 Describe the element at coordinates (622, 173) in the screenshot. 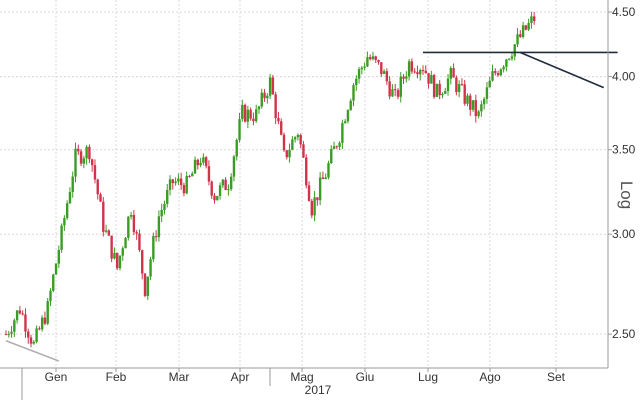

I see `y-tick-labels: 2.50 3.00 3.50 4.00 4.50` at that location.